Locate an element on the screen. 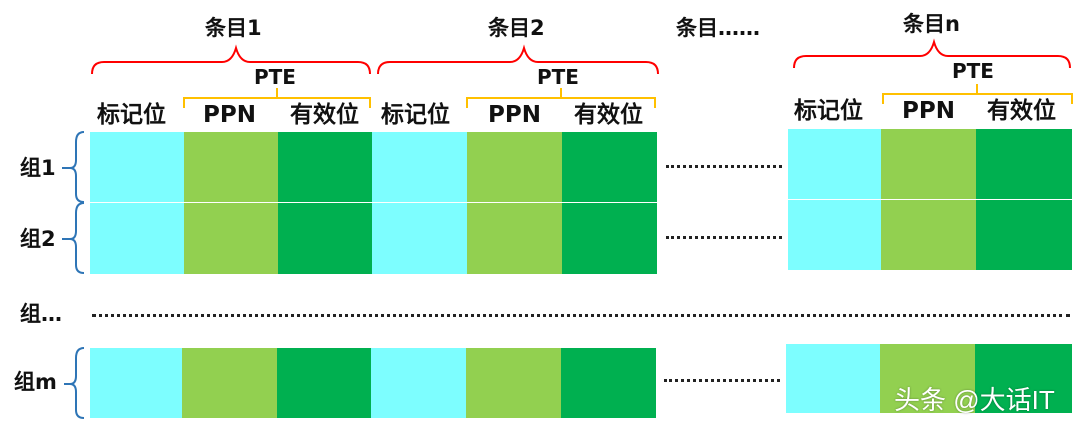 Image resolution: width=1080 pixels, height=421 pixels. col-valid-1: 有效位 is located at coordinates (324, 115).